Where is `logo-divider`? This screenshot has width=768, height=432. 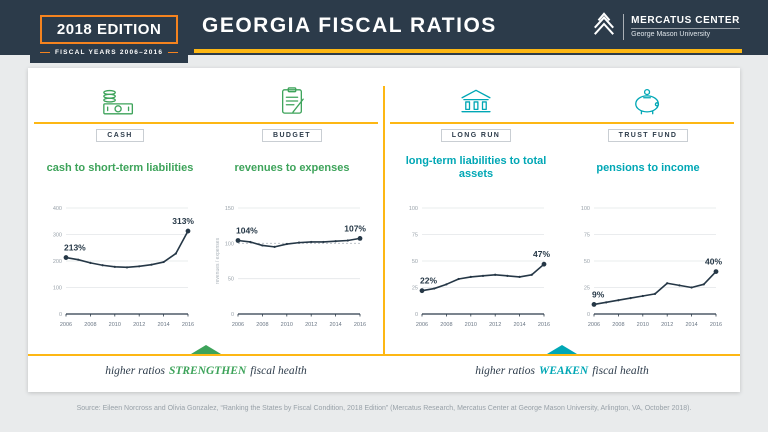 logo-divider is located at coordinates (624, 26).